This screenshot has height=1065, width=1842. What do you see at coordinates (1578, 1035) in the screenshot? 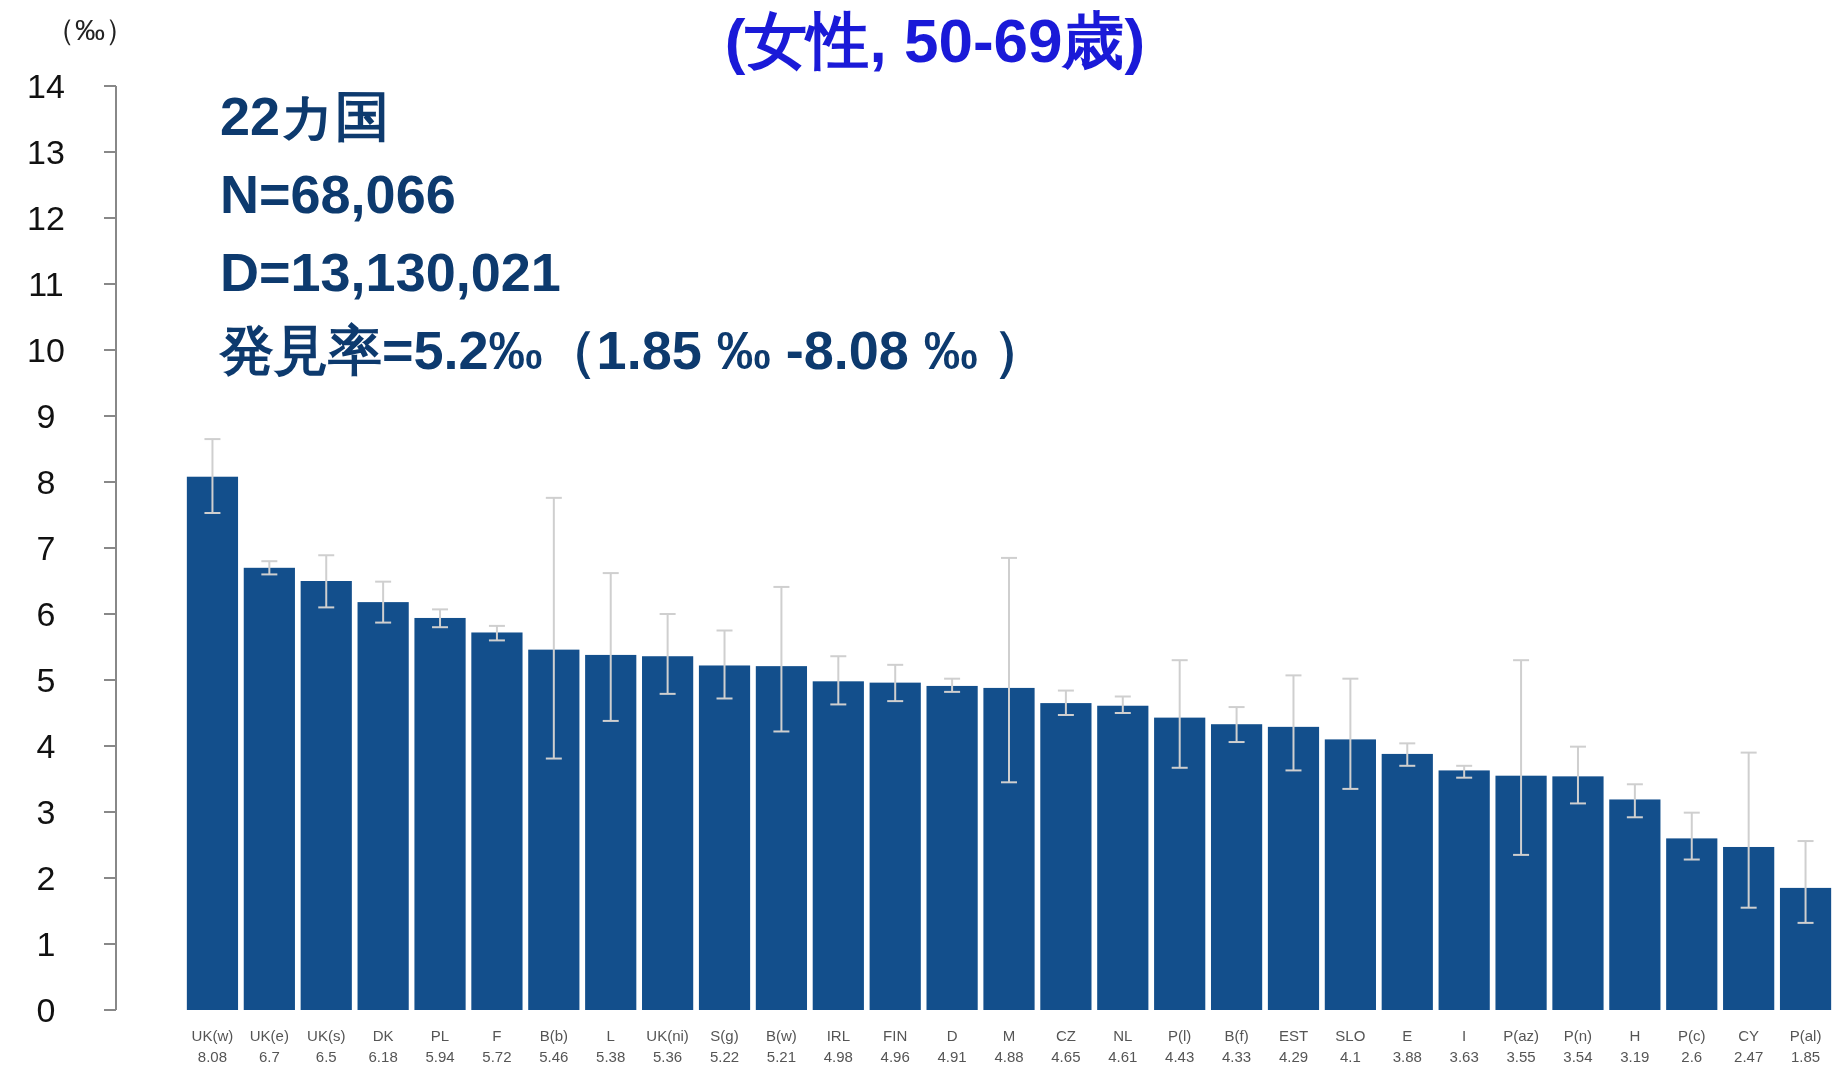
I see `x-tick-label: P(n)` at bounding box center [1578, 1035].